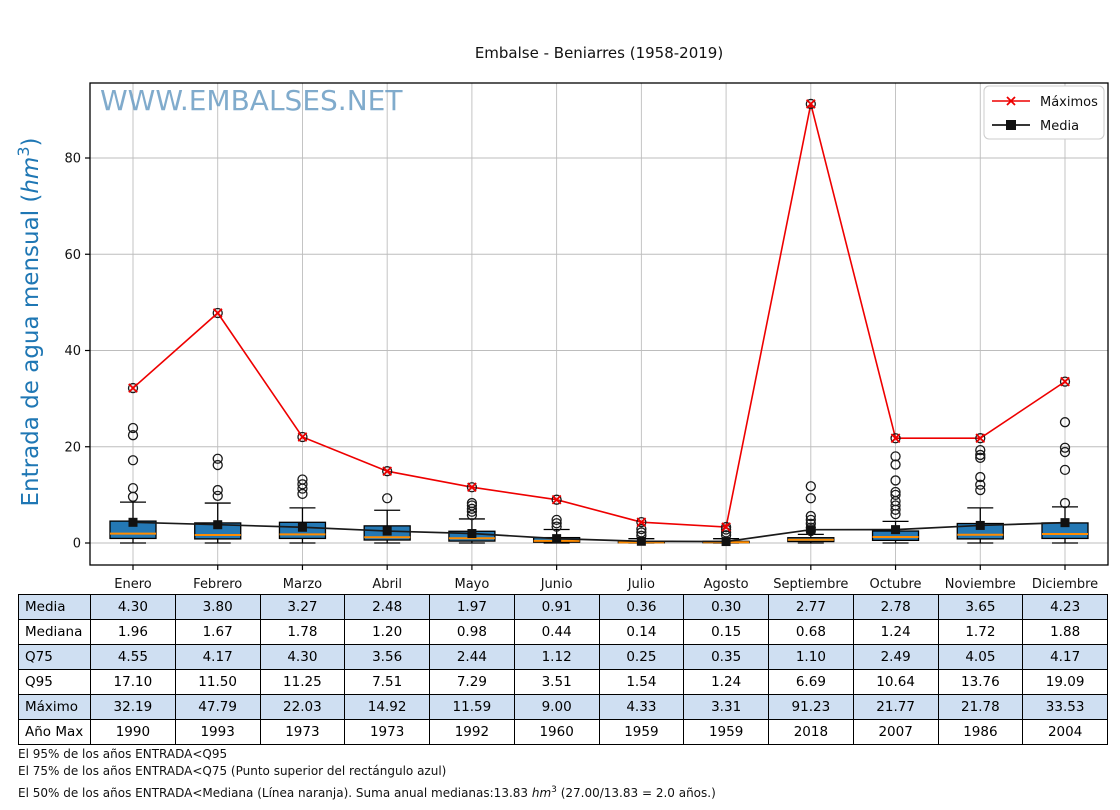 This screenshot has width=1120, height=810. I want to click on table-cell: 0.15, so click(726, 632).